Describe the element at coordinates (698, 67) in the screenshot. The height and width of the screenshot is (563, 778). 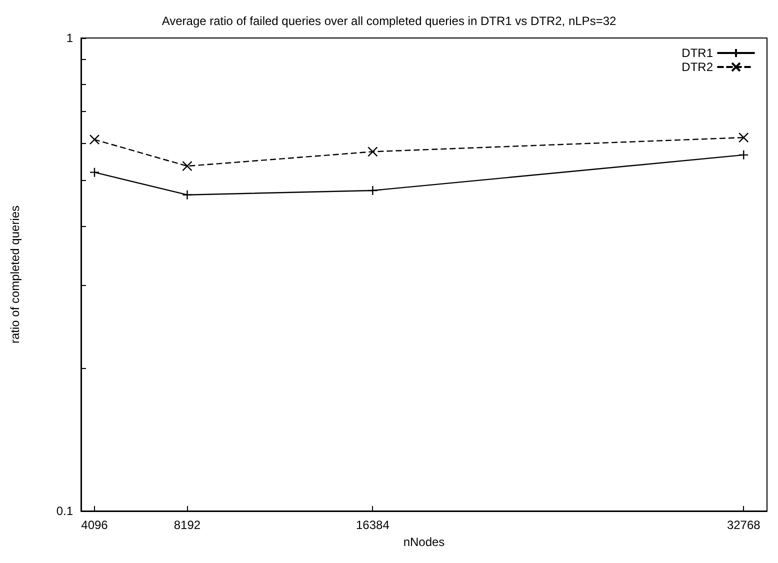
I see `legend-label: DTR2` at that location.